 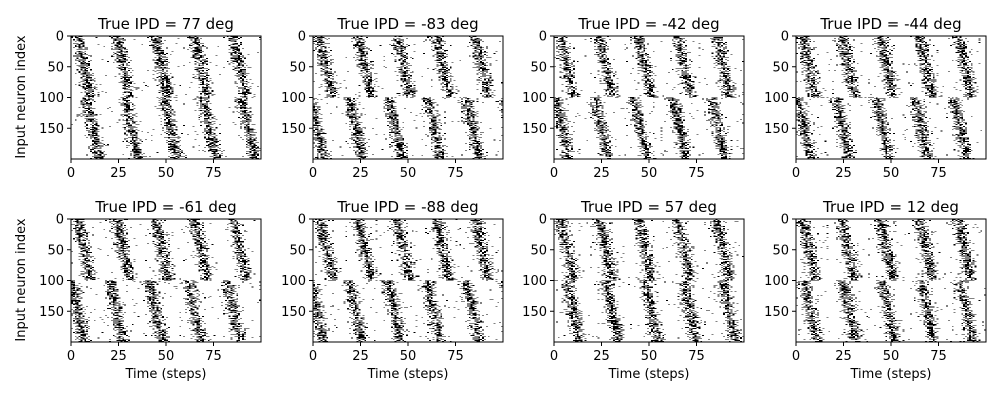 What do you see at coordinates (21, 97) in the screenshot?
I see `ylabel-row-1: Input neuron index` at bounding box center [21, 97].